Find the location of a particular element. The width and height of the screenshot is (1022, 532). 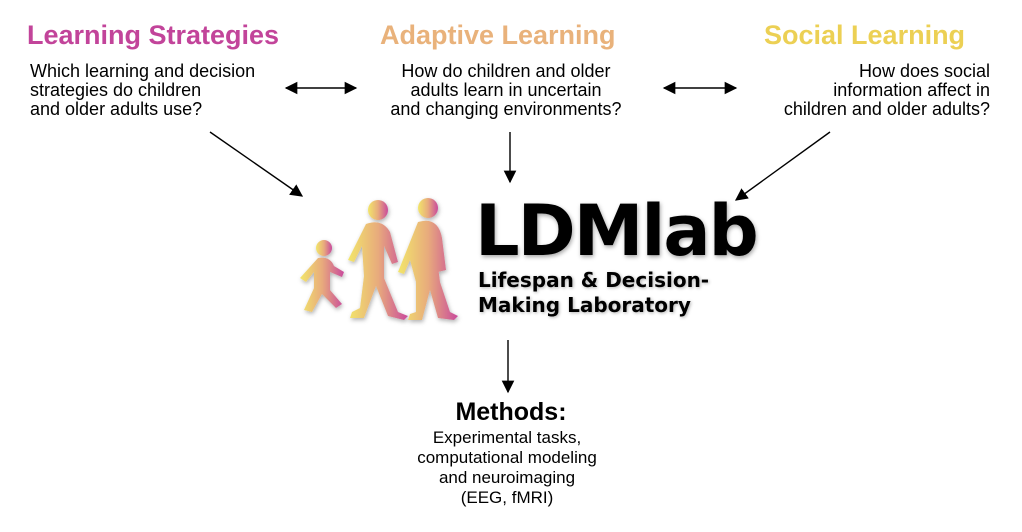

question-line: information affect in is located at coordinates (911, 90).